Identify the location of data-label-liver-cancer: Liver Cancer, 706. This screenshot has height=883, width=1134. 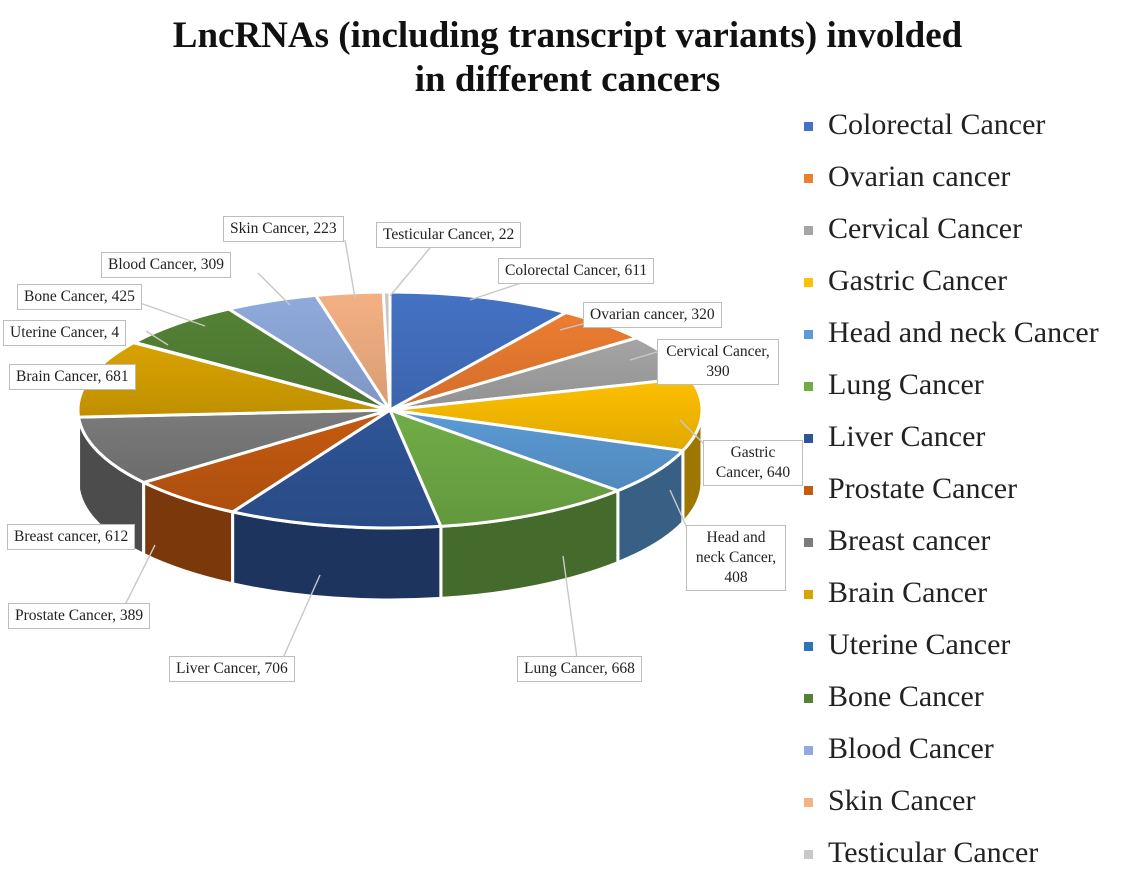
(232, 669).